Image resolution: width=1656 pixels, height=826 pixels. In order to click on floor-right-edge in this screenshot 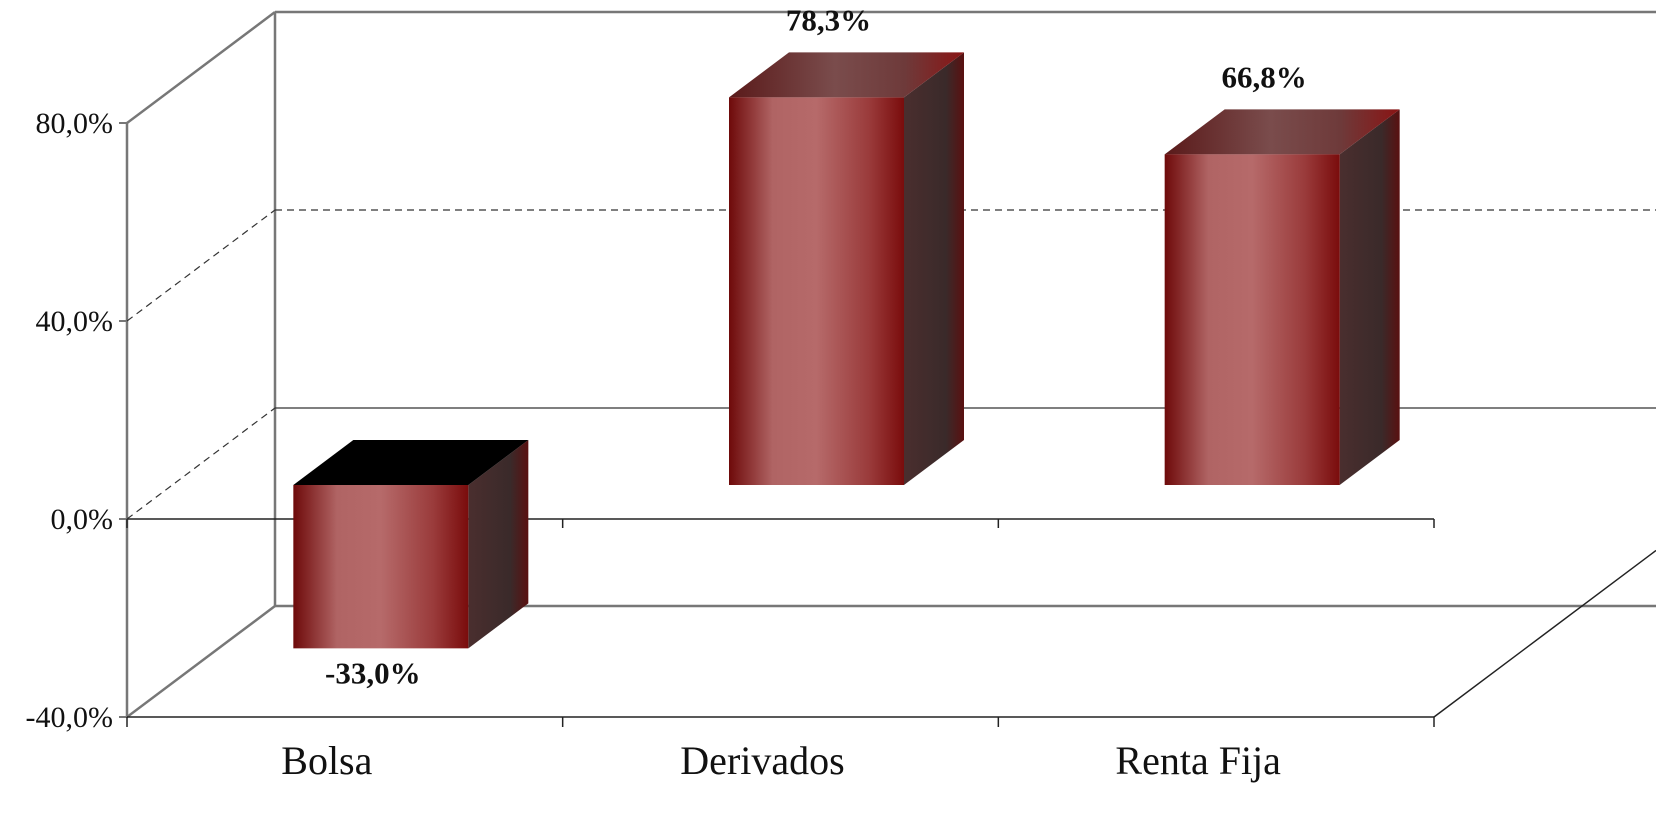, I will do `click(1544, 633)`.